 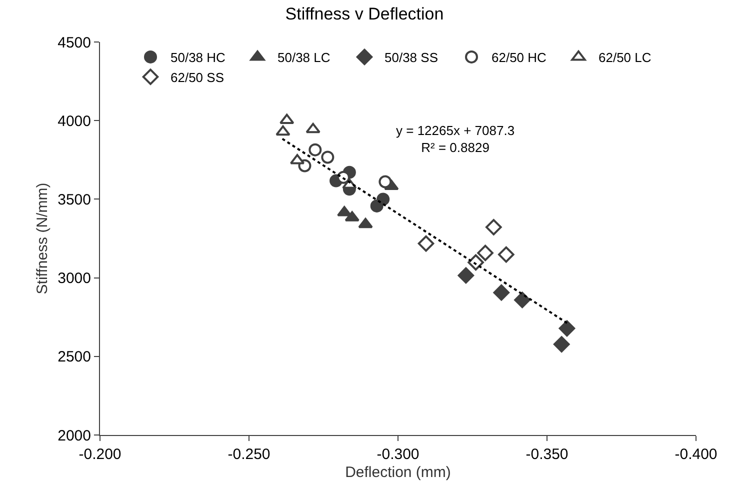 What do you see at coordinates (625, 58) in the screenshot?
I see `legend-label: 62/50 LC` at bounding box center [625, 58].